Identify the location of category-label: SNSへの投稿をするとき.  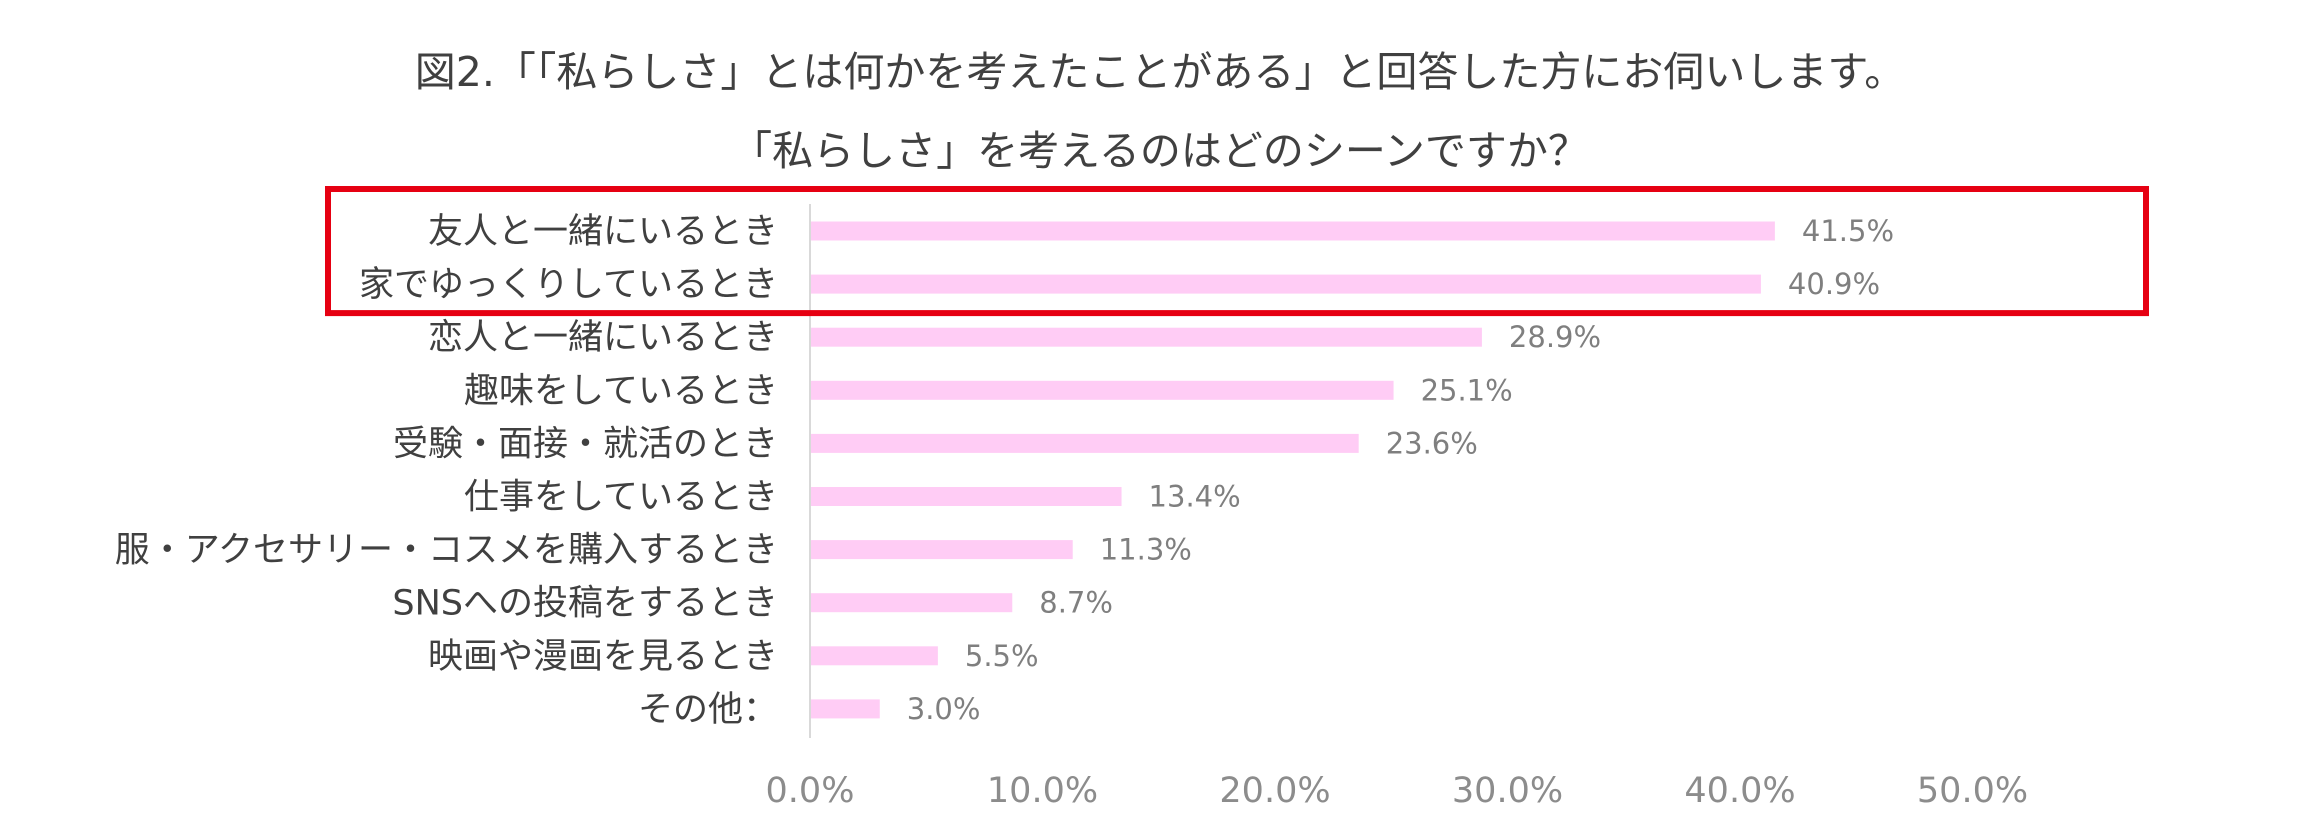
(585, 604).